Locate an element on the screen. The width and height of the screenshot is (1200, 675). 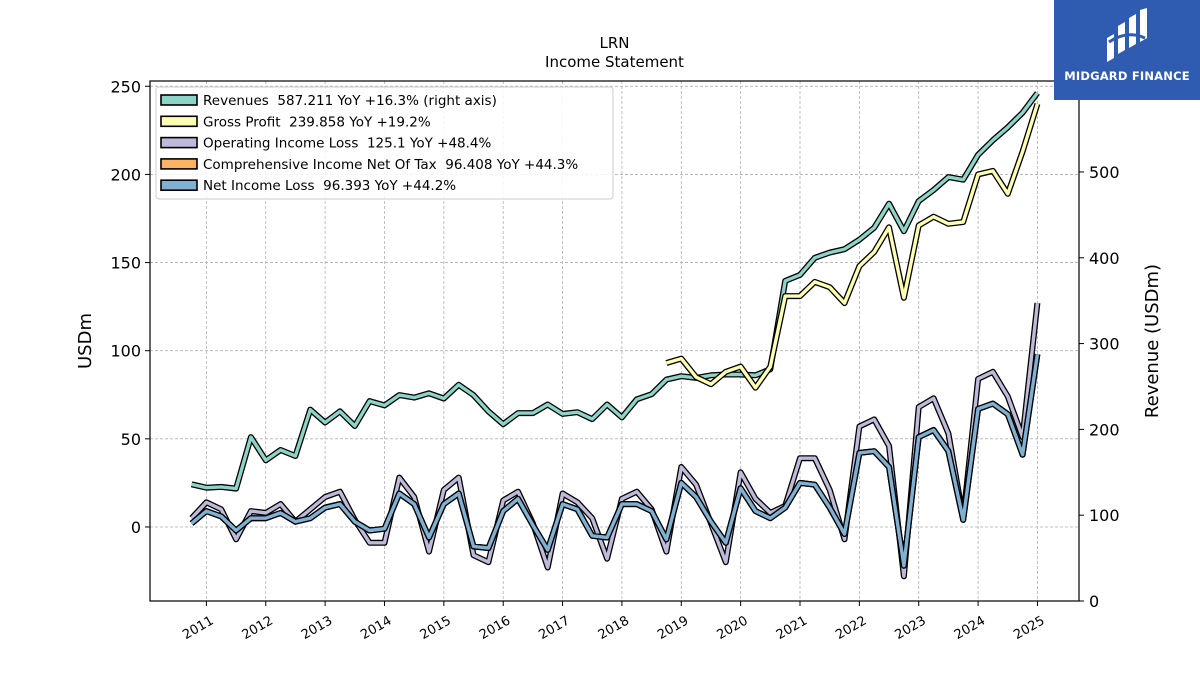
y-axis-label: USDm is located at coordinates (85, 341).